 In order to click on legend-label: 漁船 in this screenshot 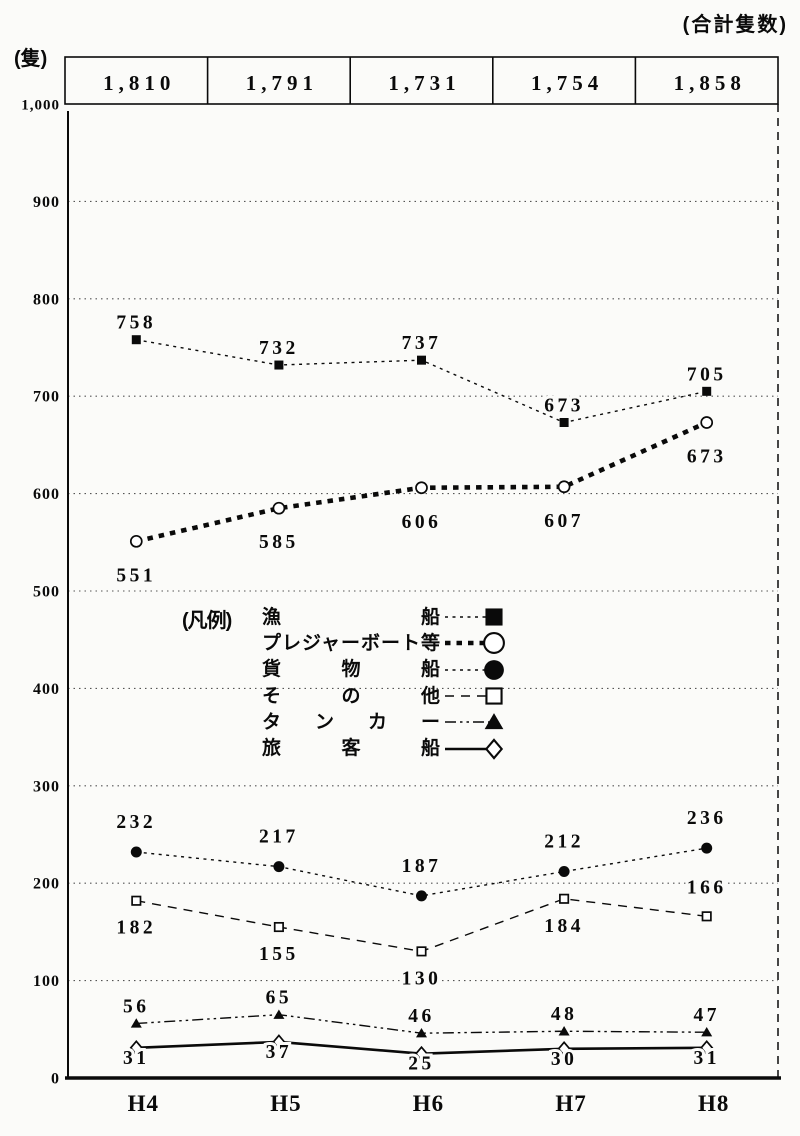, I will do `click(351, 617)`.